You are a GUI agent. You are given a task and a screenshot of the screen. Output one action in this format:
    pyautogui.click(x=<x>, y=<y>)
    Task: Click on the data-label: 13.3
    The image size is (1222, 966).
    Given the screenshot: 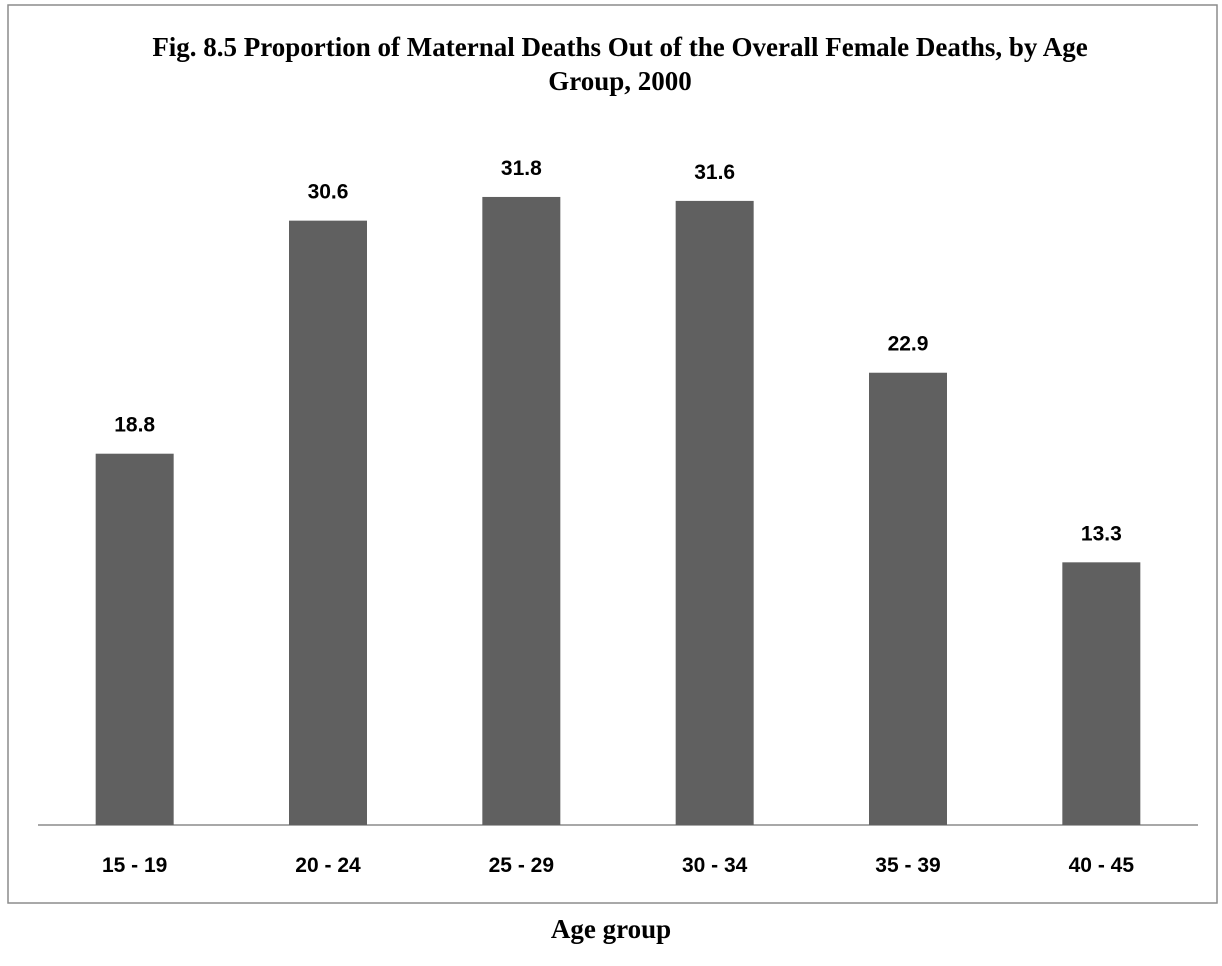 What is the action you would take?
    pyautogui.click(x=1101, y=533)
    